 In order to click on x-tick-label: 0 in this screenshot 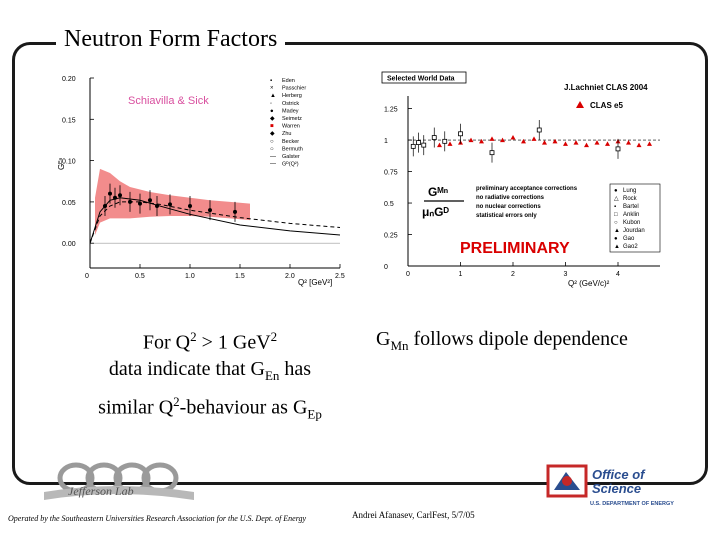, I will do `click(87, 276)`.